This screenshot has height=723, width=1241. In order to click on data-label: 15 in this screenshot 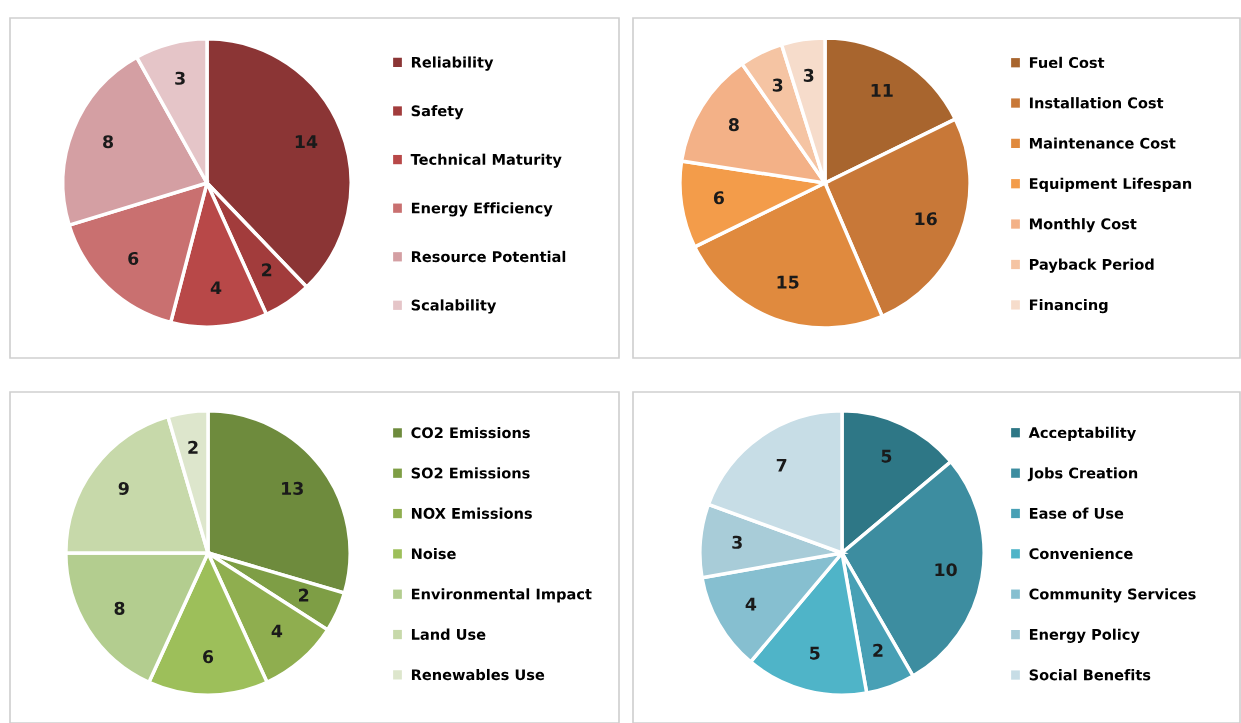, I will do `click(788, 282)`.